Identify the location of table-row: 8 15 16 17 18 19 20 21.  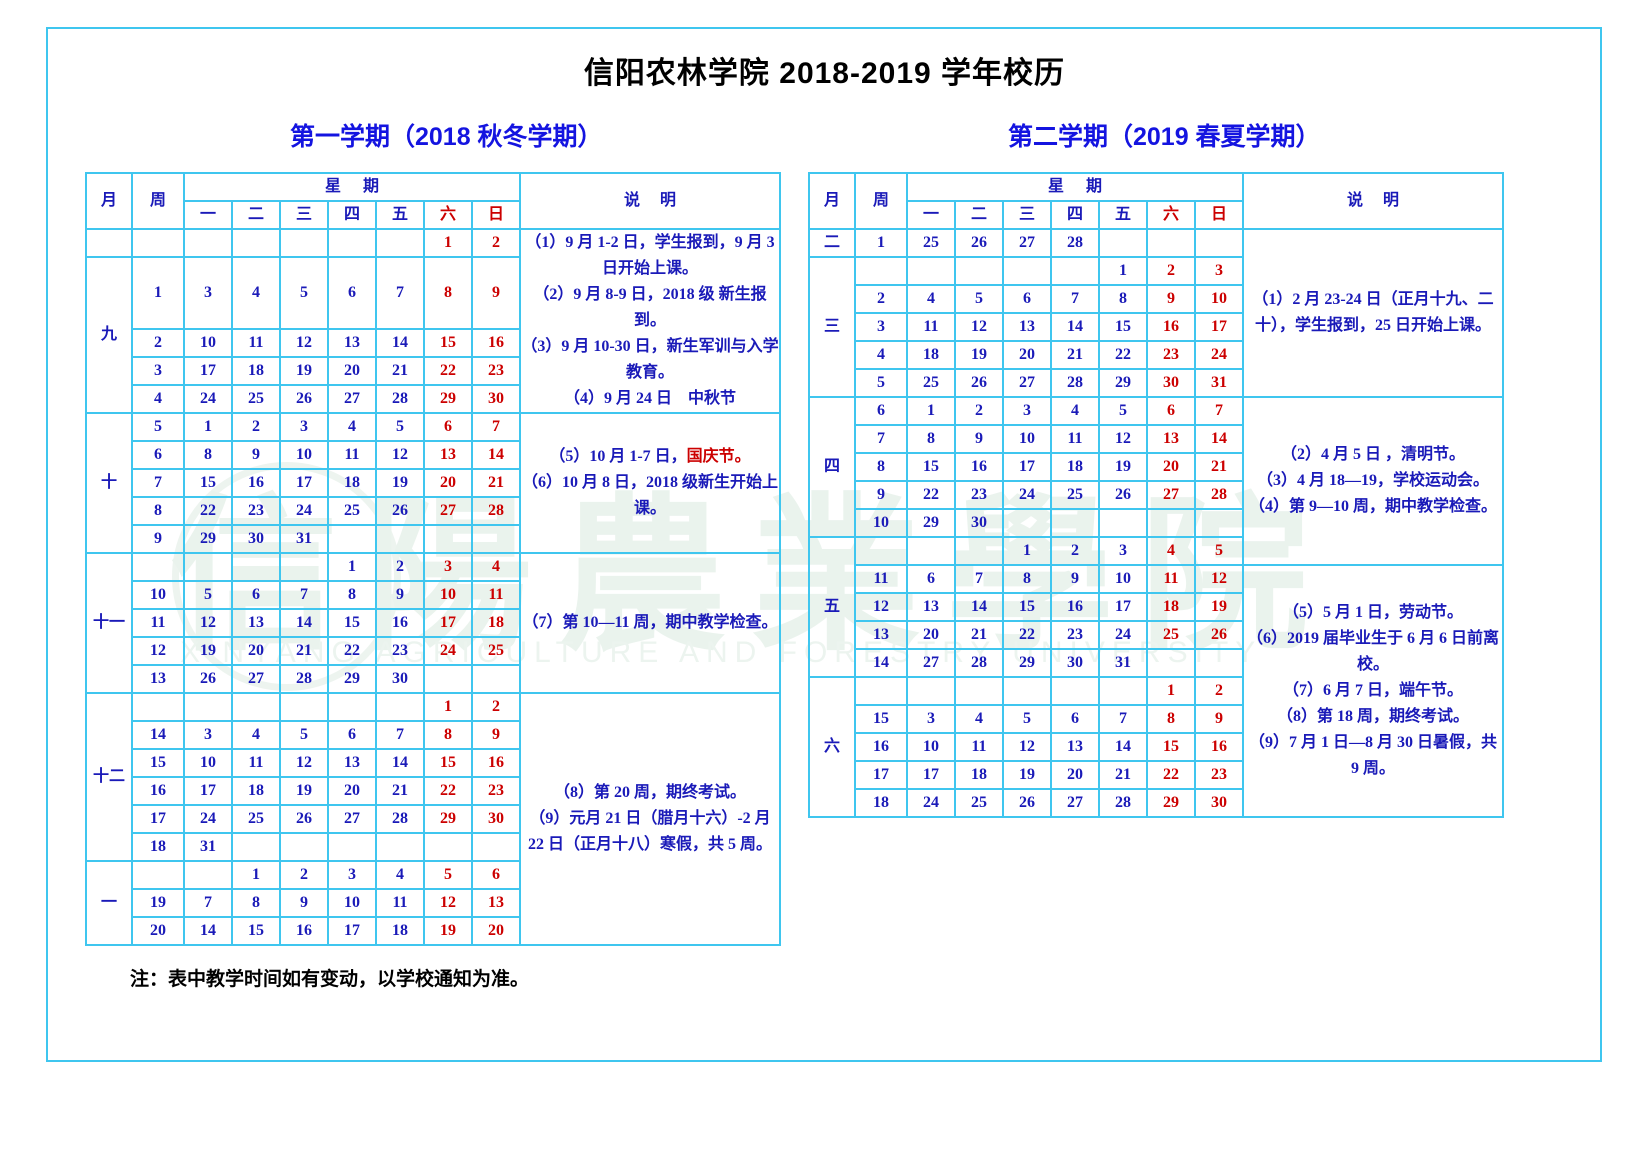
(1156, 467).